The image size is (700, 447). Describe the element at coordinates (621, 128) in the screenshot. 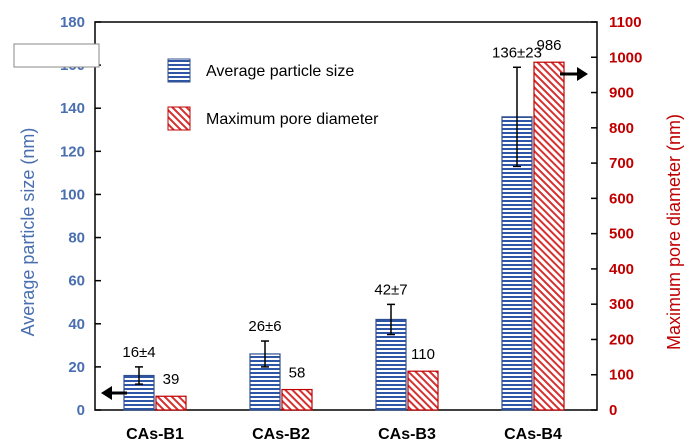

I see `right-tick-label: 800` at that location.